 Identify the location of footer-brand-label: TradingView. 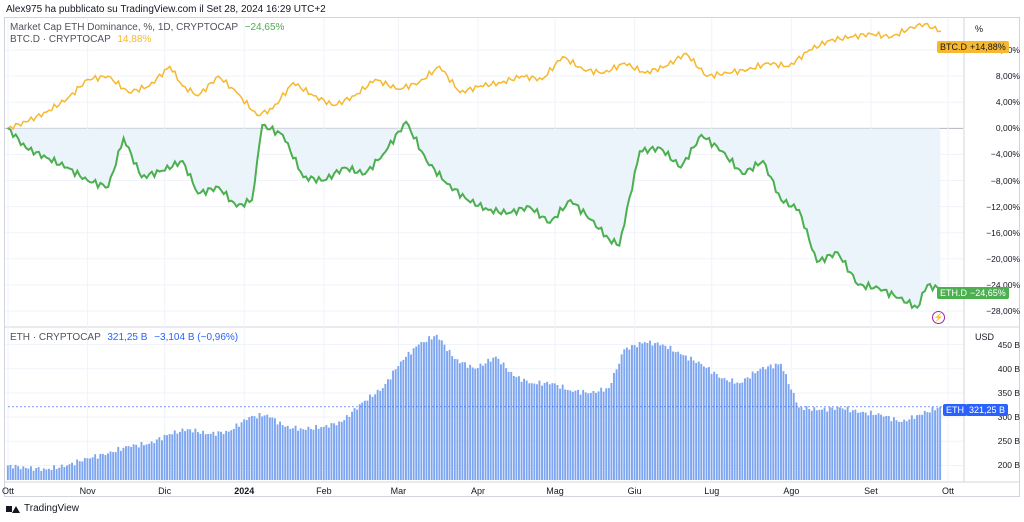
(52, 508).